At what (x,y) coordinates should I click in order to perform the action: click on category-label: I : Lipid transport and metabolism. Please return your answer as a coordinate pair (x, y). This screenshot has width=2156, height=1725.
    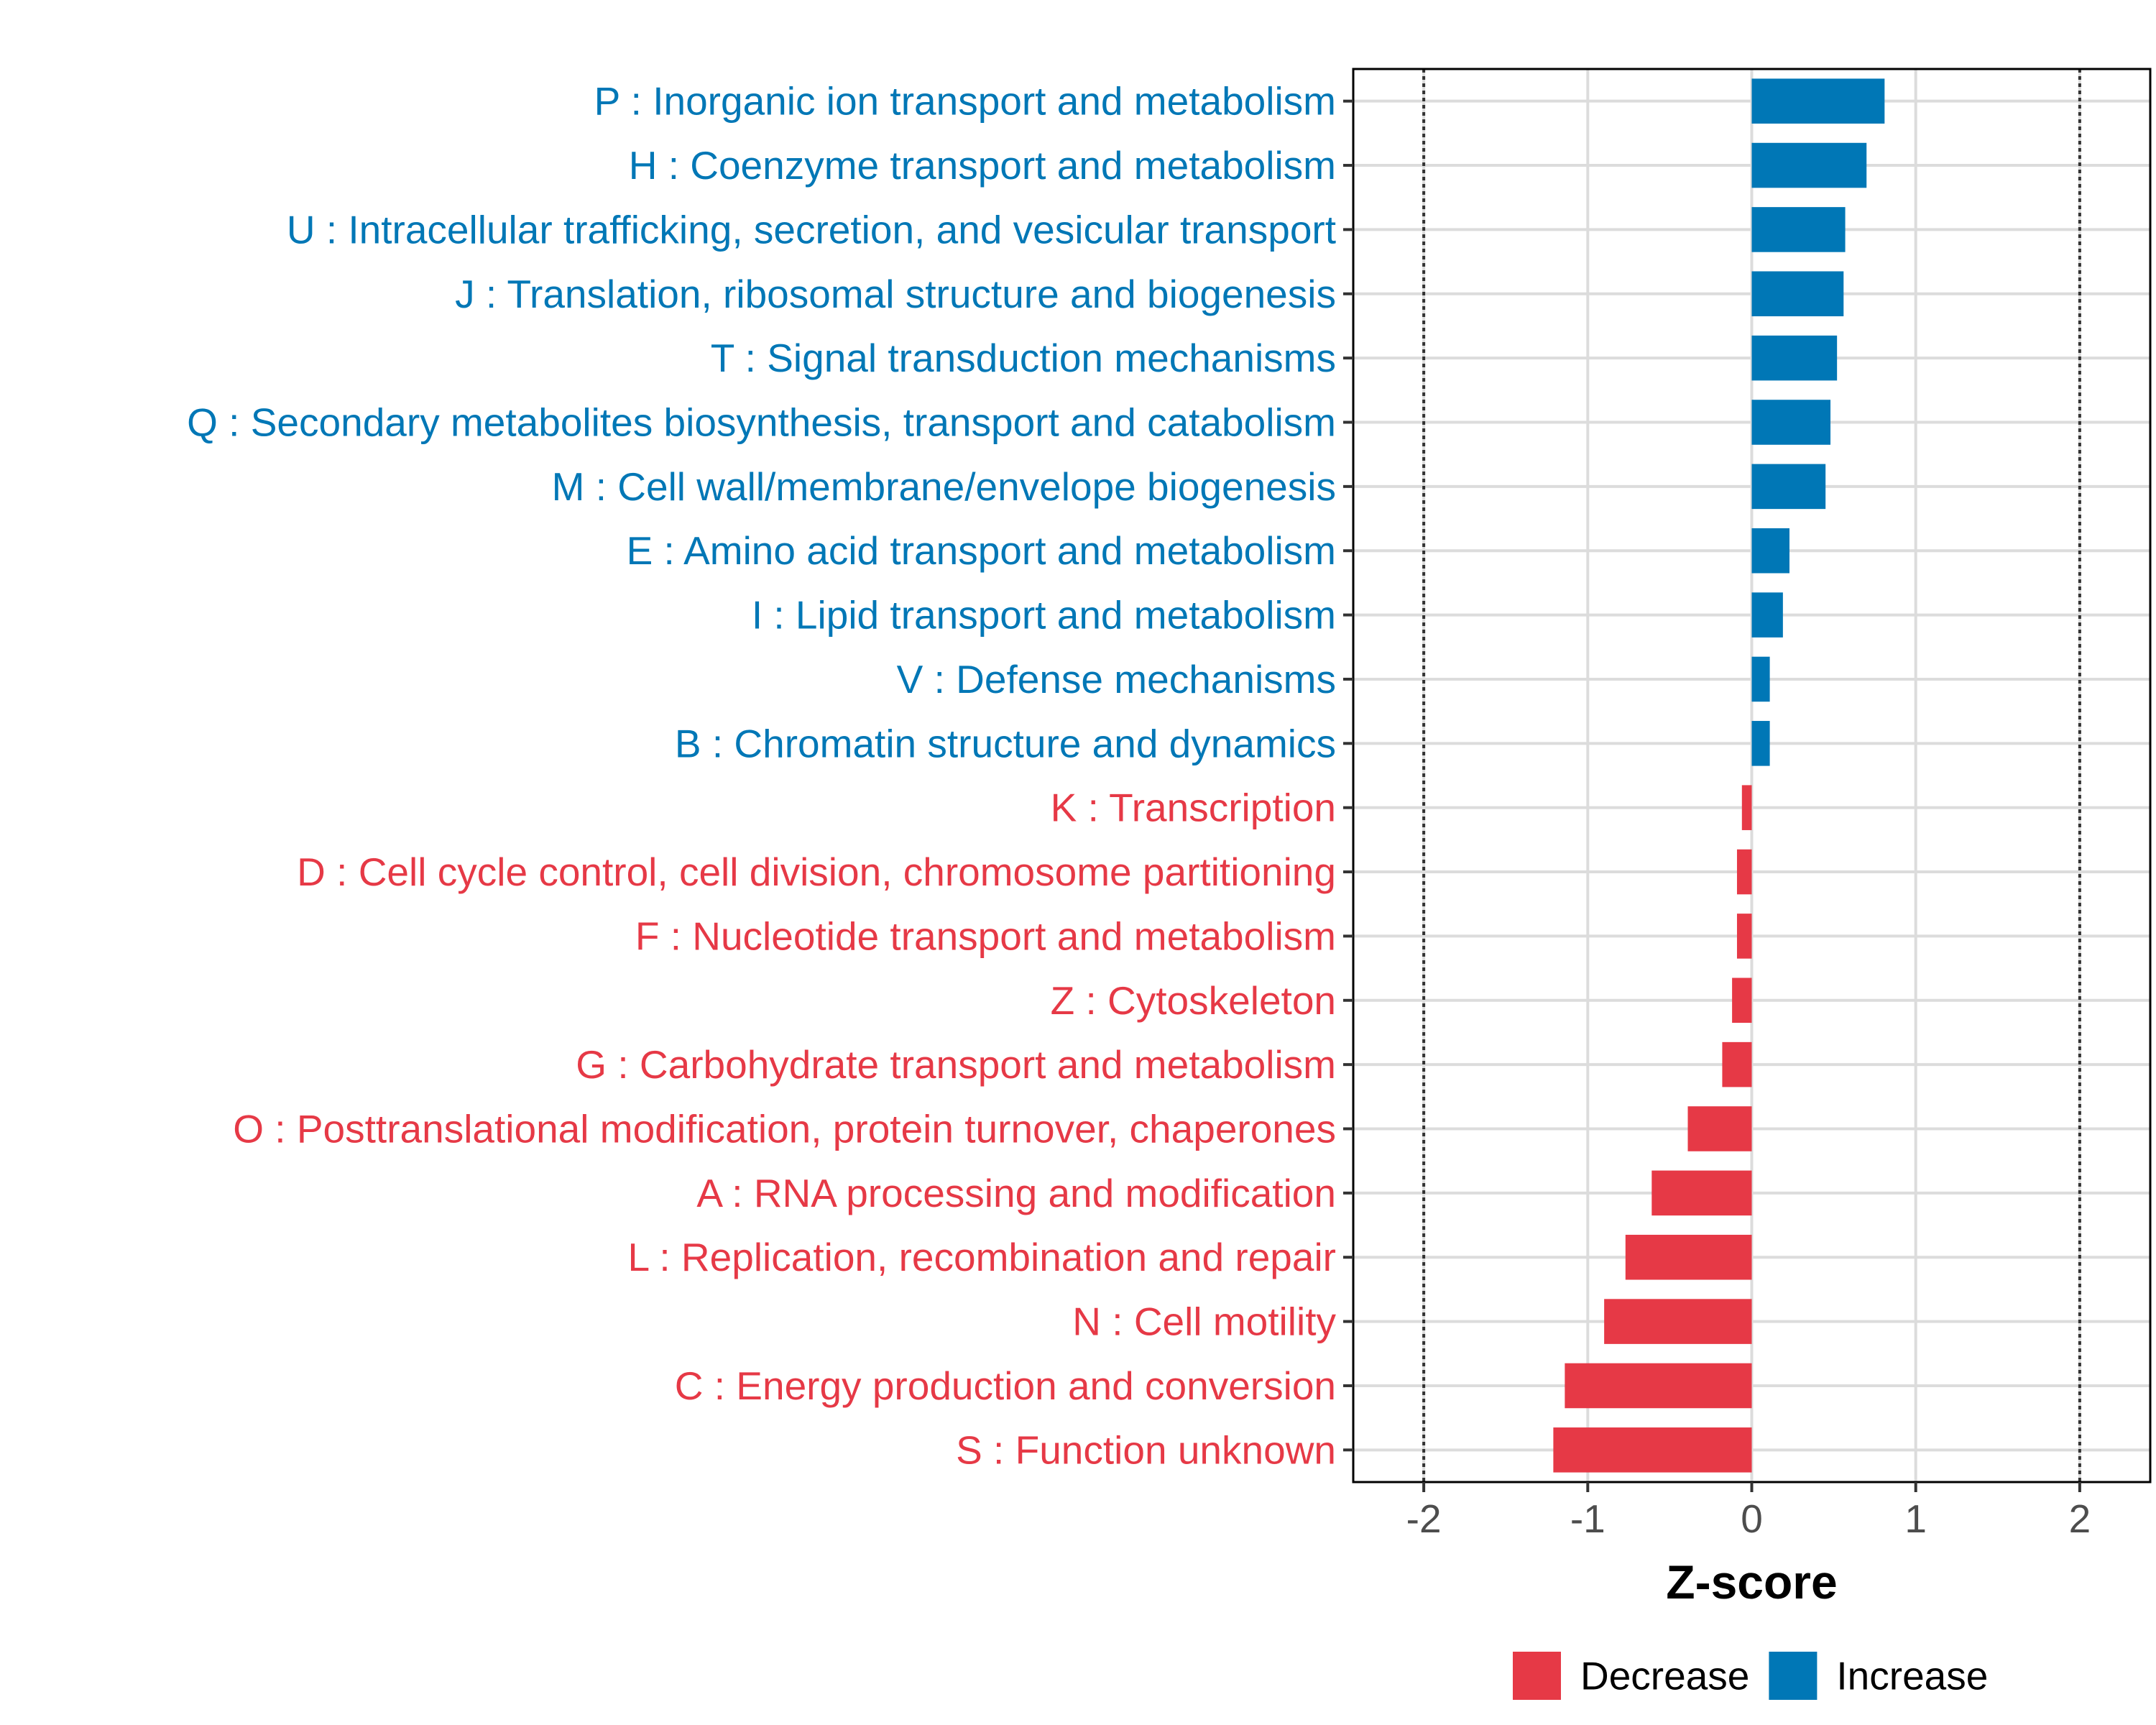
    Looking at the image, I should click on (1044, 615).